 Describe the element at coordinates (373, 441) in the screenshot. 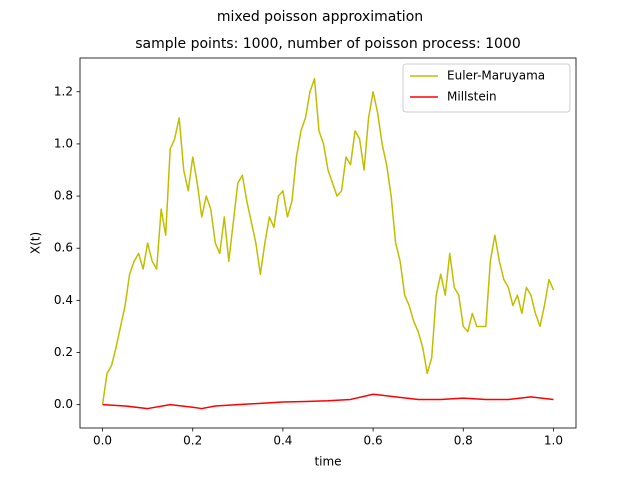

I see `x-tick-label: 0.6` at that location.